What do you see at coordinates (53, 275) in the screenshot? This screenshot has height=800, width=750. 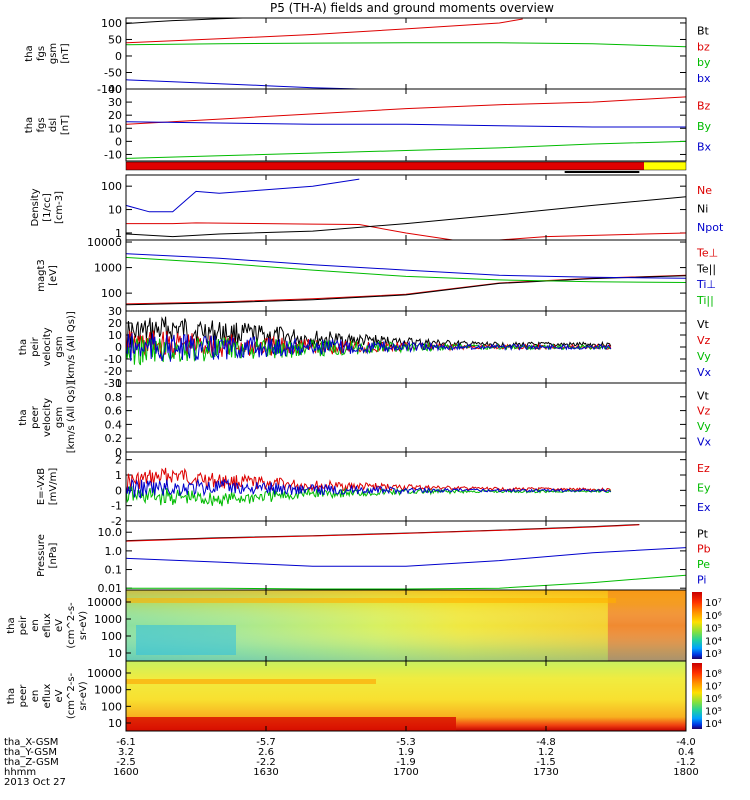 I see `y-axis-label: [eV]` at bounding box center [53, 275].